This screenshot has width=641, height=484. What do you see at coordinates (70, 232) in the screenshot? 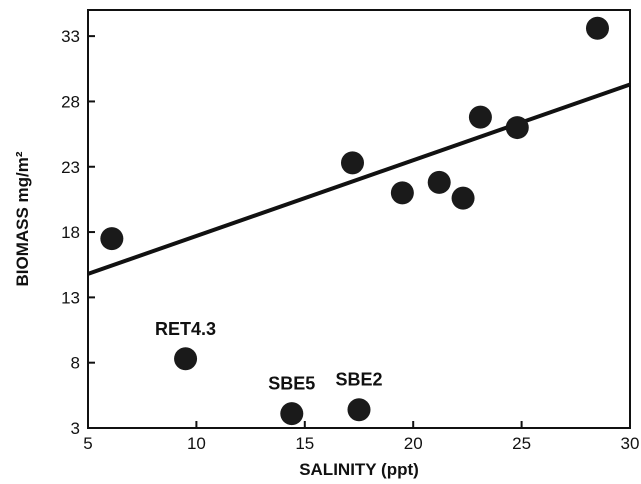
I see `y-tick-label: 18` at bounding box center [70, 232].